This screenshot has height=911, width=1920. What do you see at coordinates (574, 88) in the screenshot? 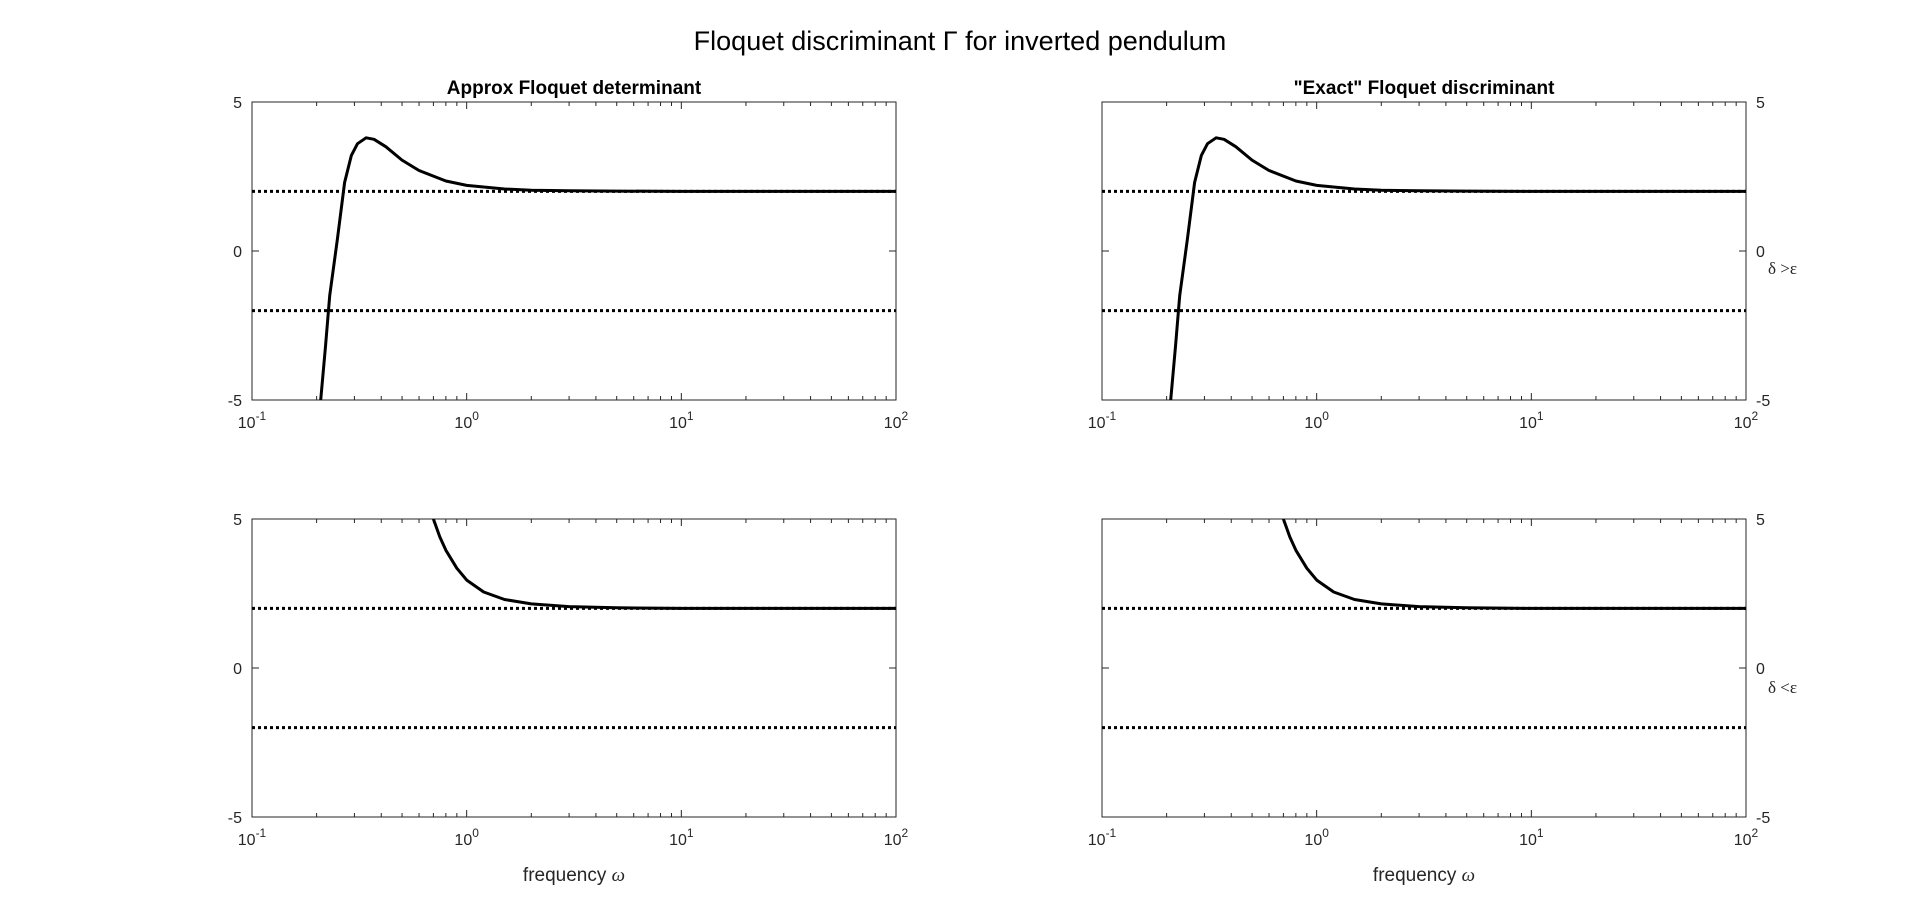
I see `subplot-title: Approx Floquet determinant` at bounding box center [574, 88].